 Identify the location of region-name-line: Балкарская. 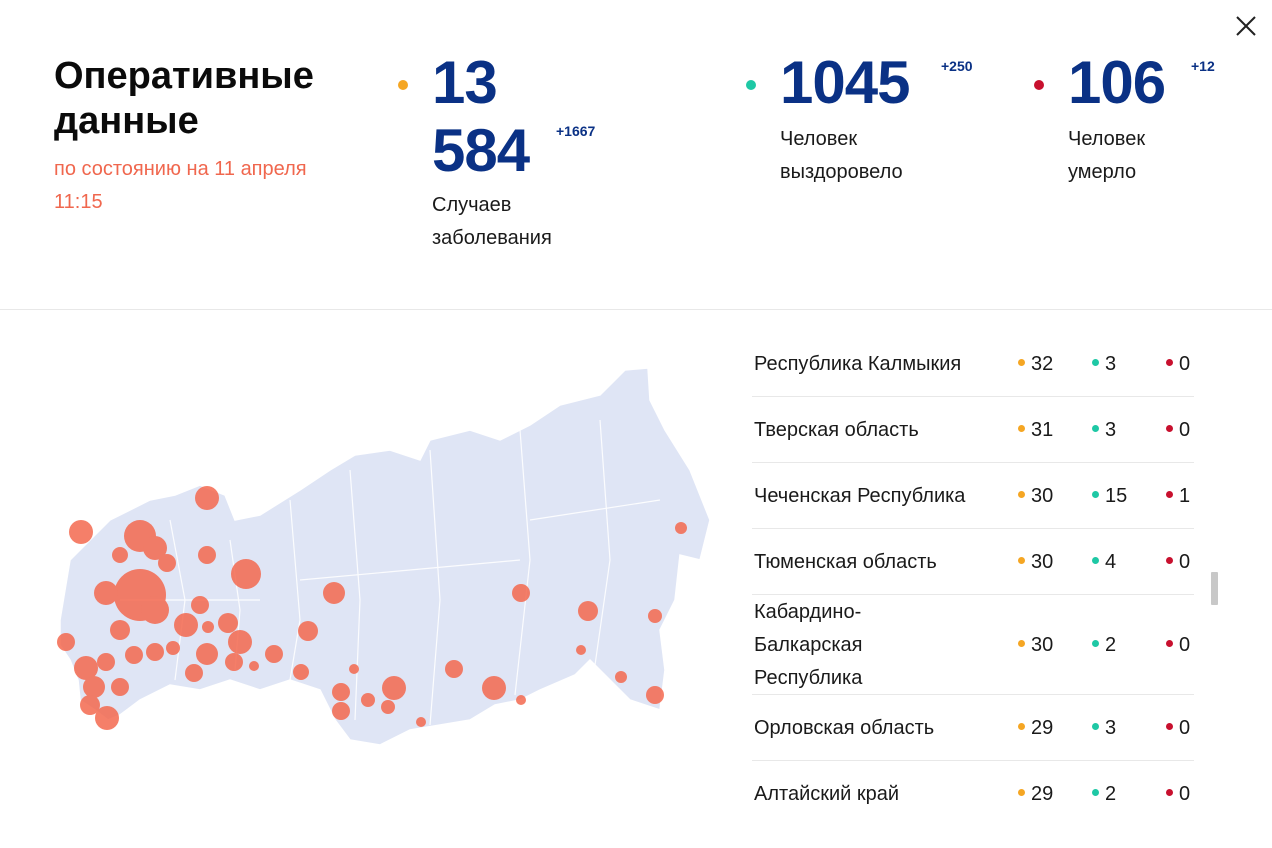
(808, 644).